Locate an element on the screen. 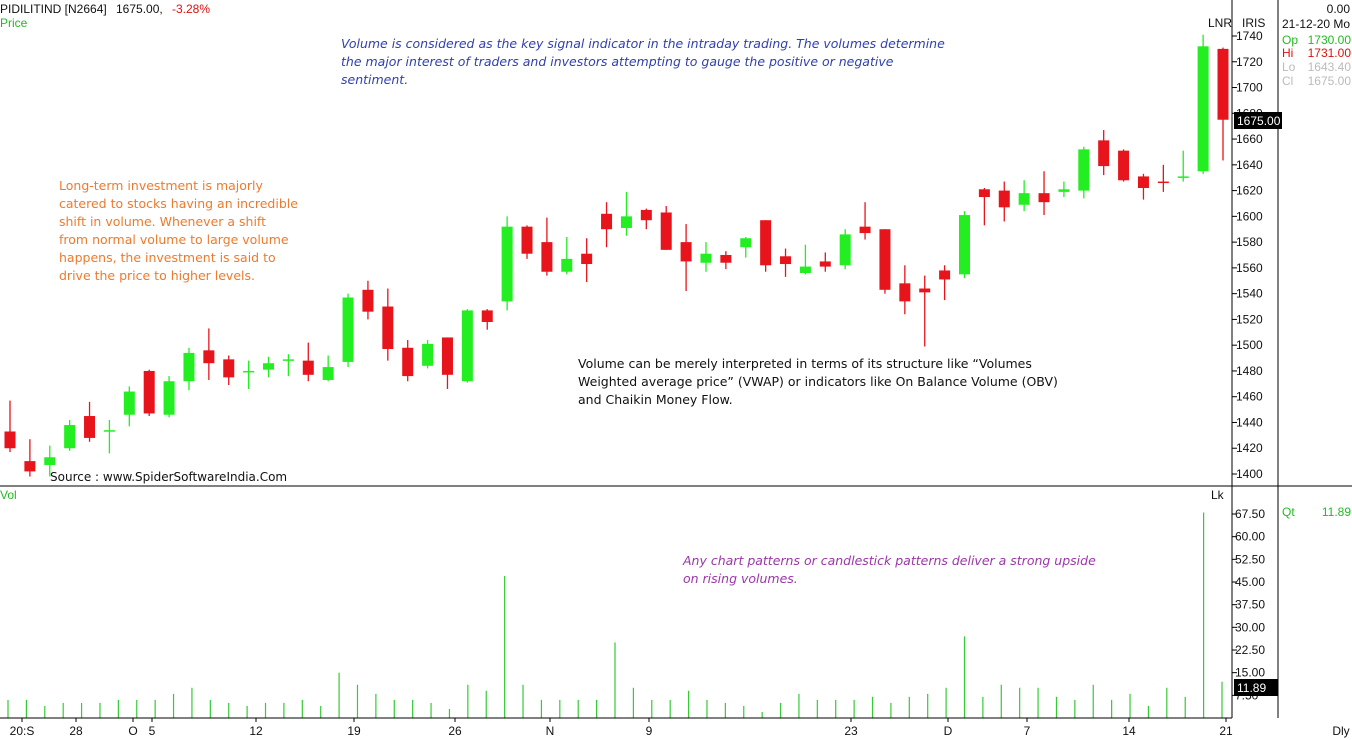 This screenshot has height=740, width=1352. lo-label: Lo is located at coordinates (1289, 67).